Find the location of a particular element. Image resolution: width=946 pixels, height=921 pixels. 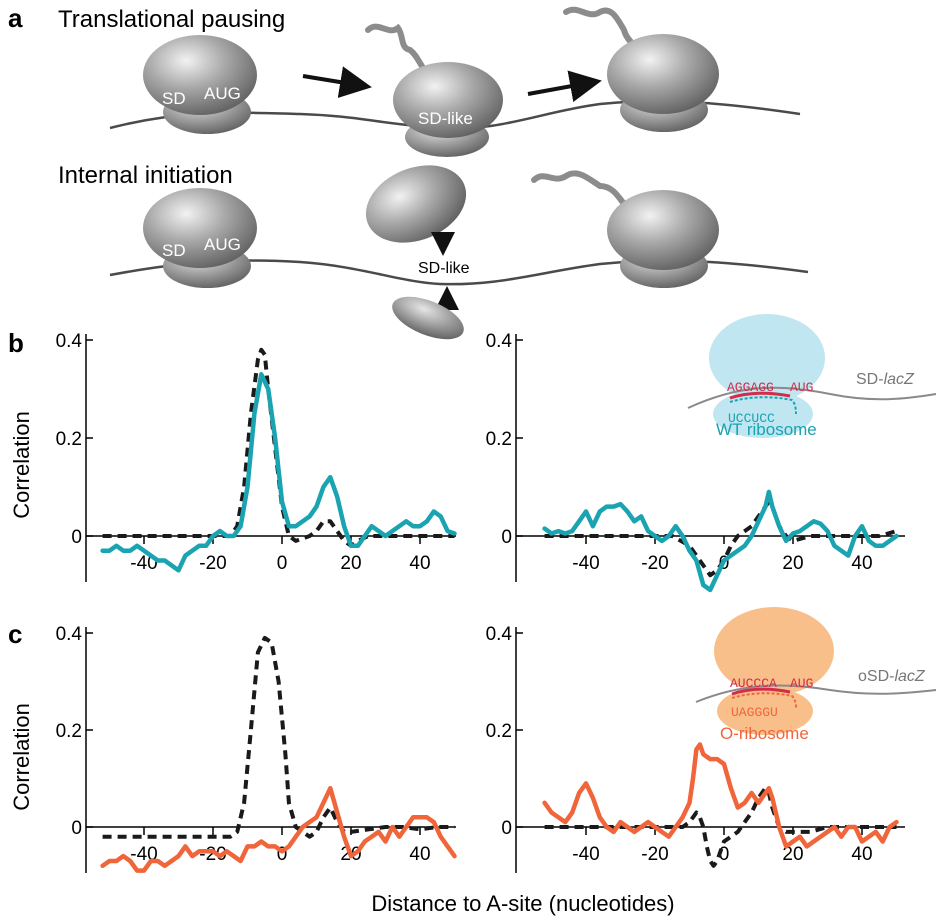

anti-sd-sequence: UAGGGU is located at coordinates (754, 712).